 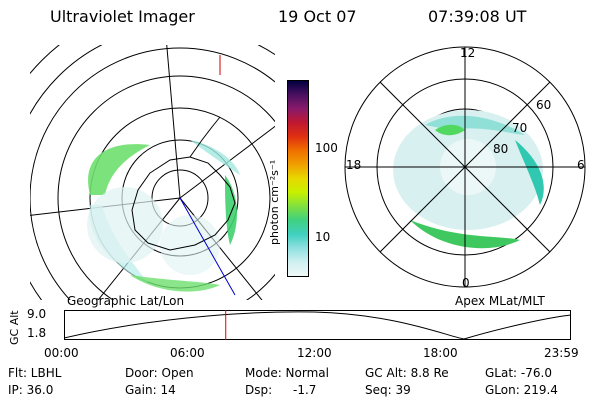 I want to click on xtick-1200: 12:00, so click(x=314, y=353).